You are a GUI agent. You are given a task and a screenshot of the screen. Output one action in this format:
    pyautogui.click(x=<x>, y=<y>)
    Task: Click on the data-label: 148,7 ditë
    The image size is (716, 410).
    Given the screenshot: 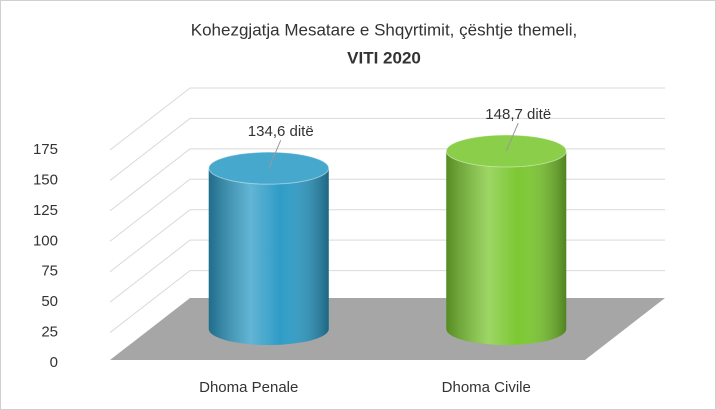 What is the action you would take?
    pyautogui.click(x=518, y=114)
    